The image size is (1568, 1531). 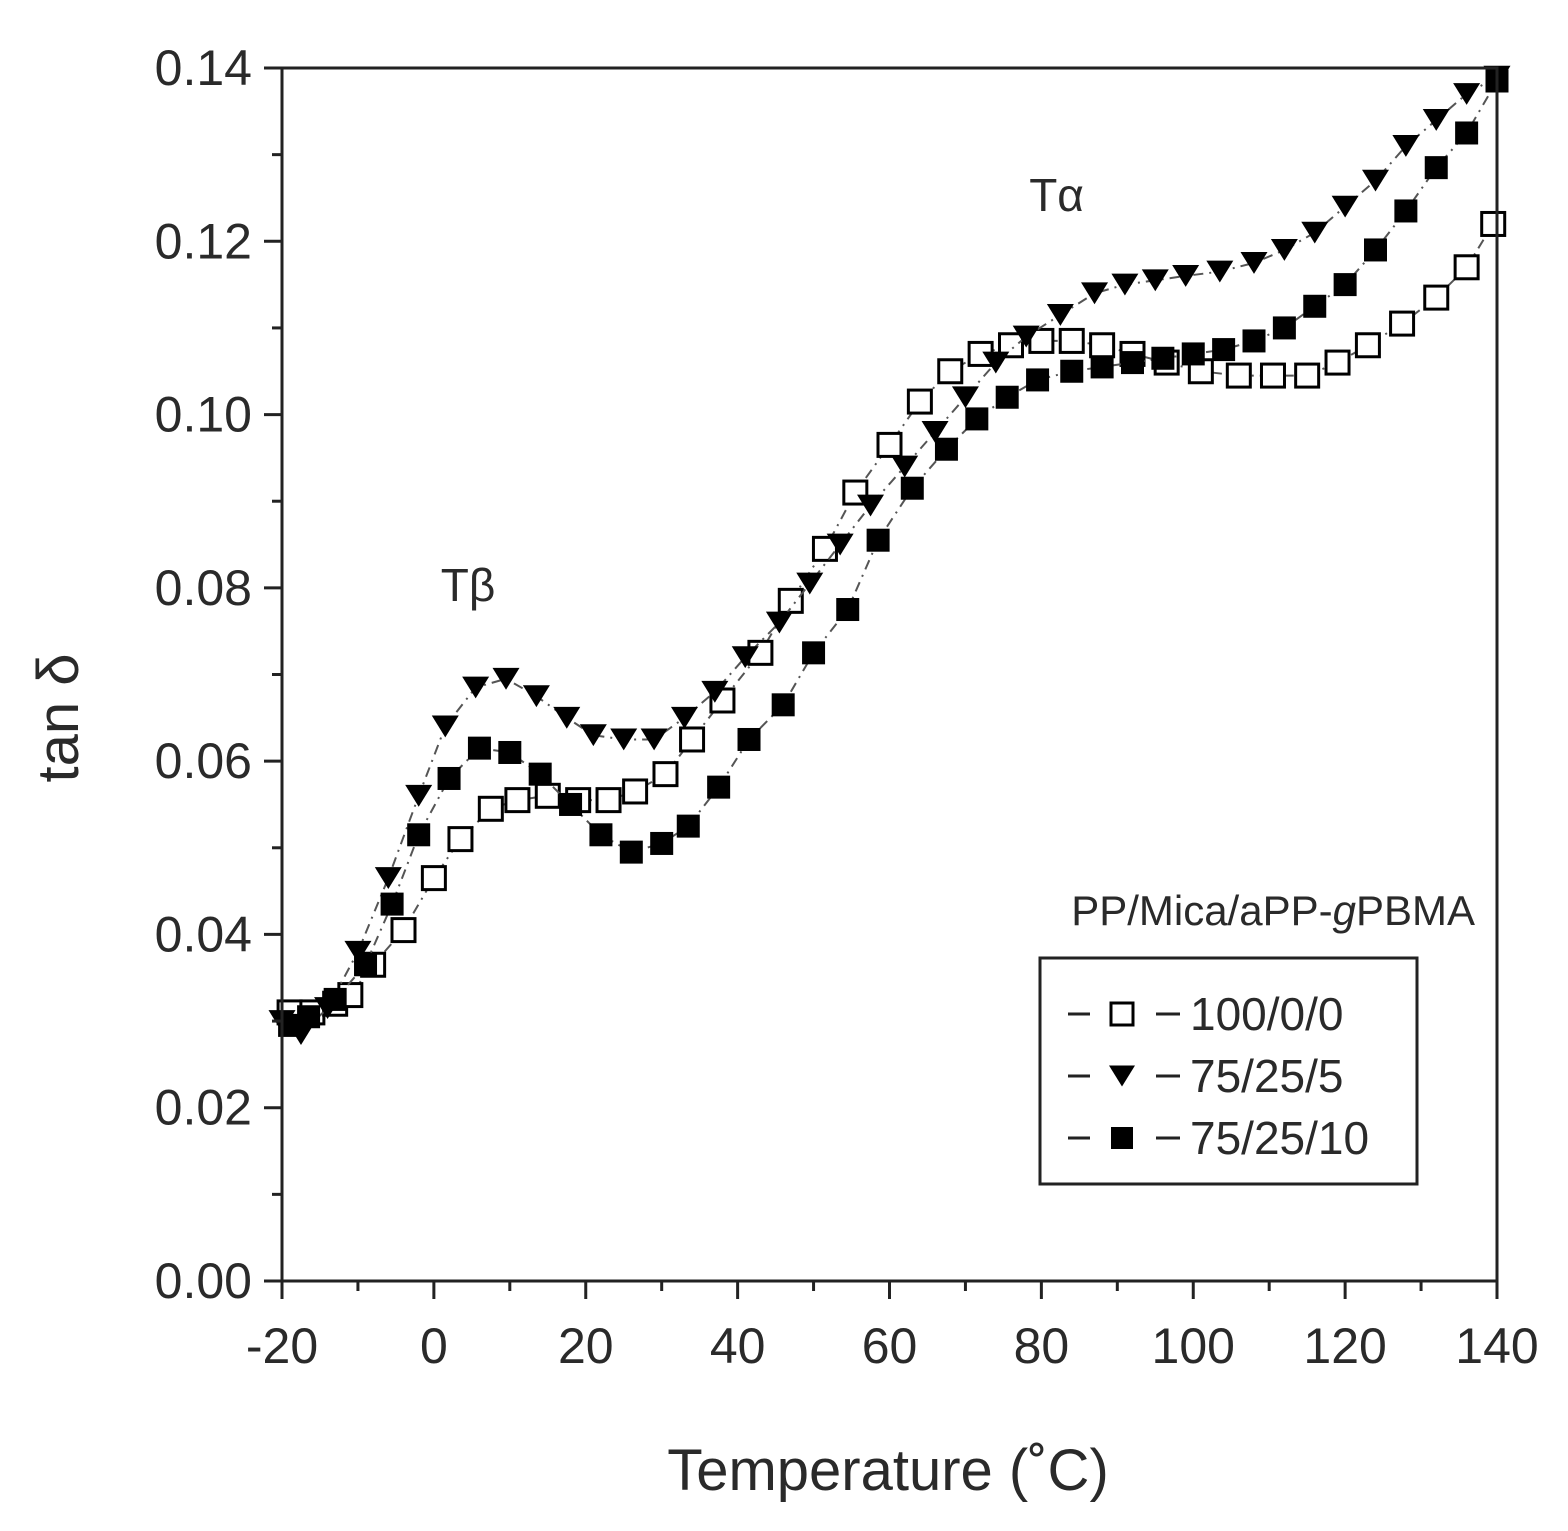 What do you see at coordinates (282, 1346) in the screenshot?
I see `x-tick-label: -20` at bounding box center [282, 1346].